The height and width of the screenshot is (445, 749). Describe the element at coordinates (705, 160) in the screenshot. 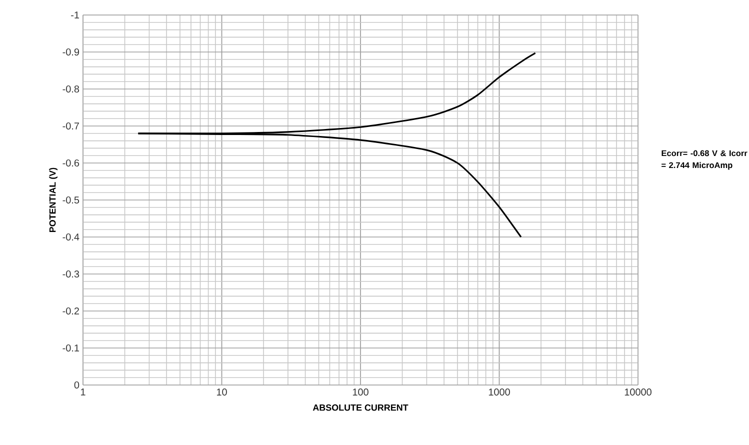

I see `text: Ecorr= -0.68 V & Icorr = 2.744 MicroAmp` at that location.